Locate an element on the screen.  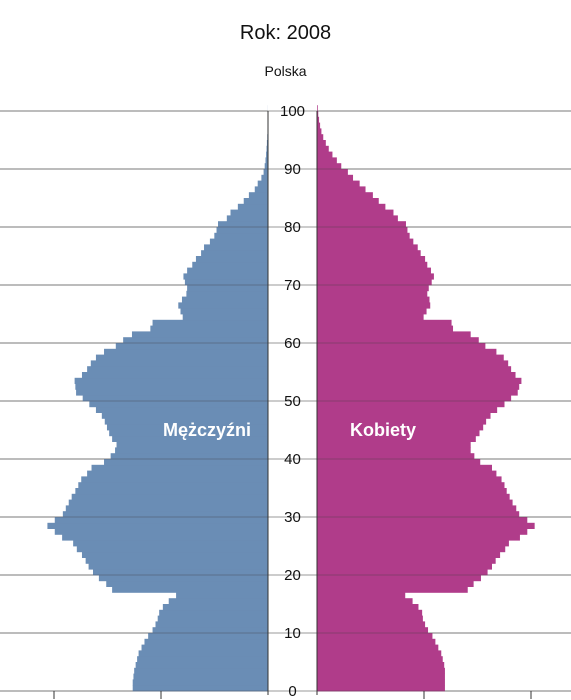
y-tick-label-100: 100 is located at coordinates (292, 111).